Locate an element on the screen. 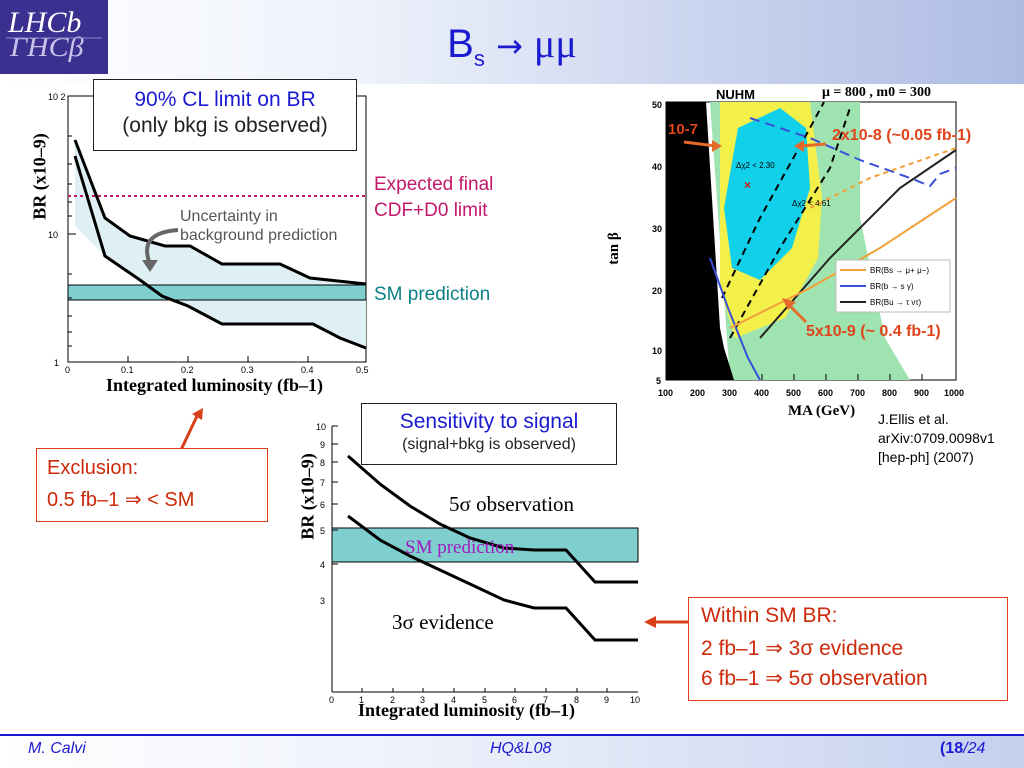  p2-ytick-5: 5 is located at coordinates (322, 531).